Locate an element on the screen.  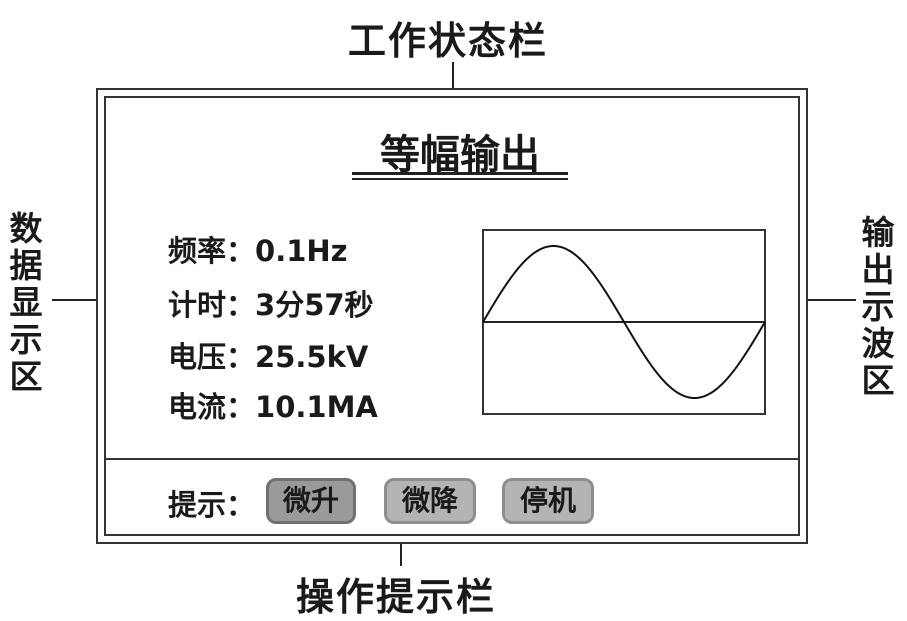
voltage-row: 电压：25.5kV is located at coordinates (268, 355).